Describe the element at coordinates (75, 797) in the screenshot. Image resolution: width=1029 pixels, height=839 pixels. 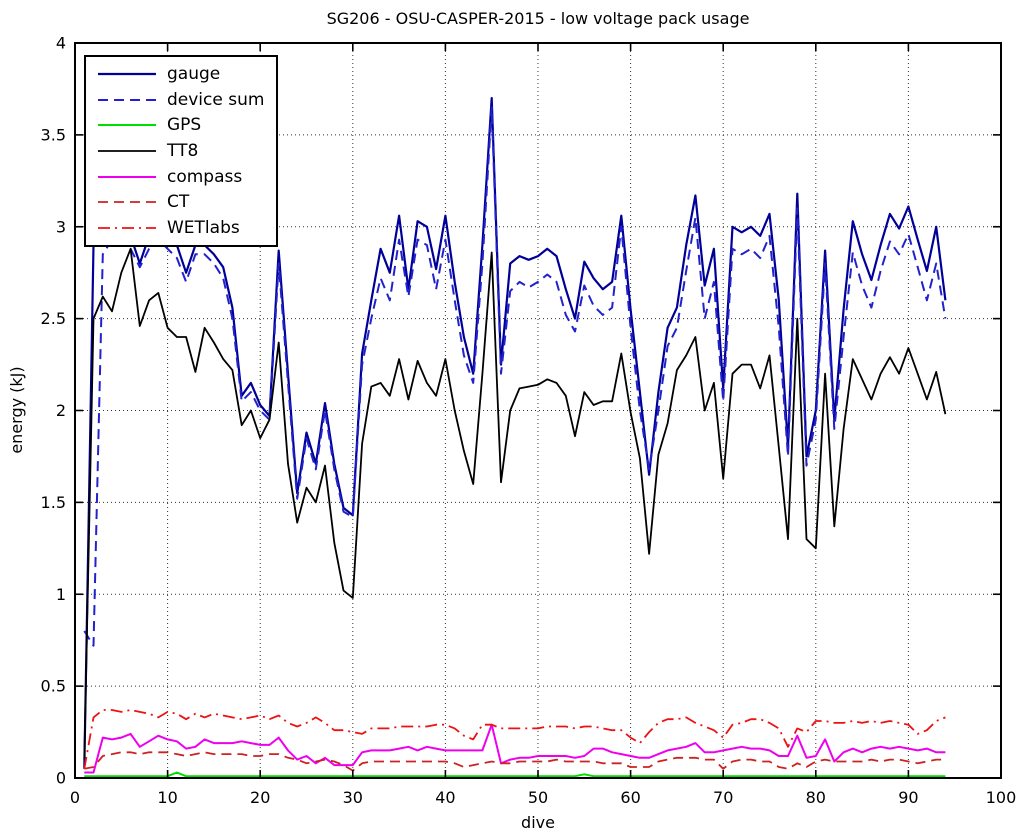
I see `x-tick-label: 0` at that location.